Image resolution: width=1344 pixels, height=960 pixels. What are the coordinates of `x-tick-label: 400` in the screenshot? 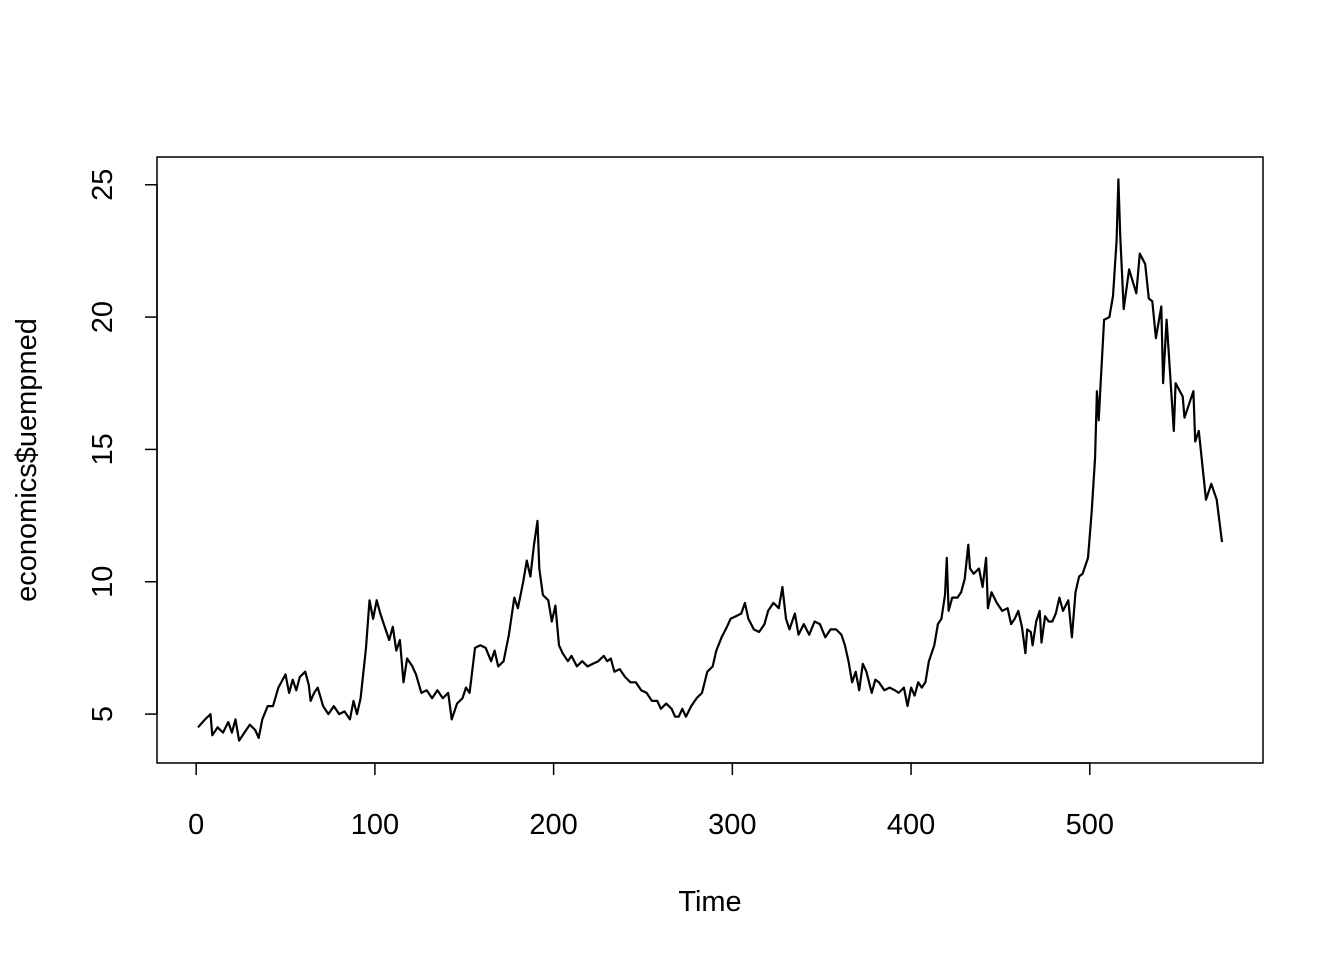 It's located at (911, 825).